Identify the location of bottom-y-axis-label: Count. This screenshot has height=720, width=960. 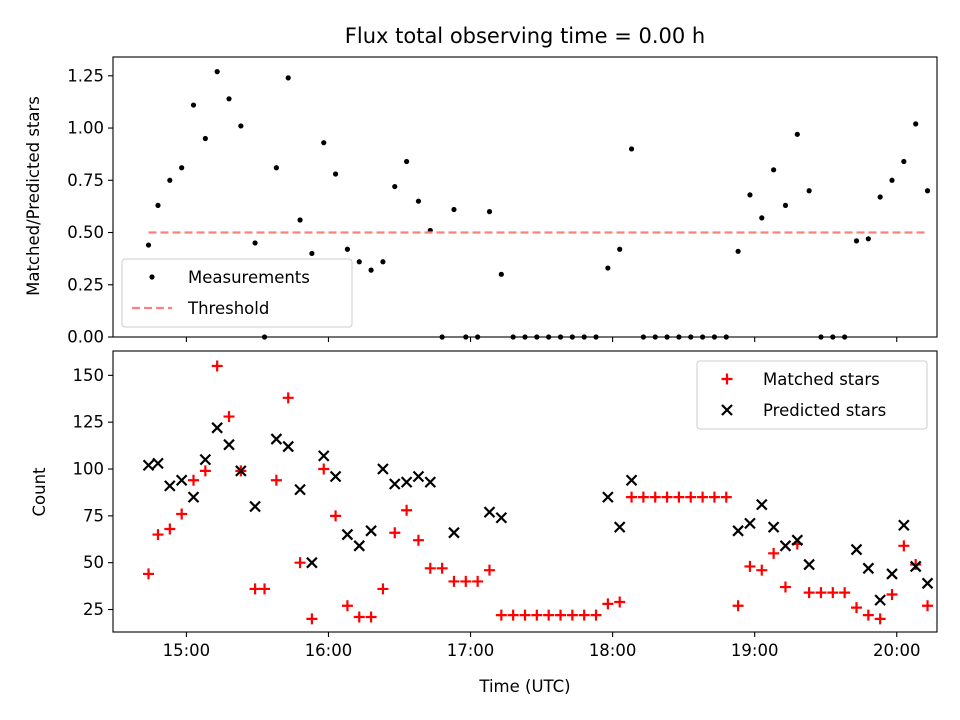
(39, 492).